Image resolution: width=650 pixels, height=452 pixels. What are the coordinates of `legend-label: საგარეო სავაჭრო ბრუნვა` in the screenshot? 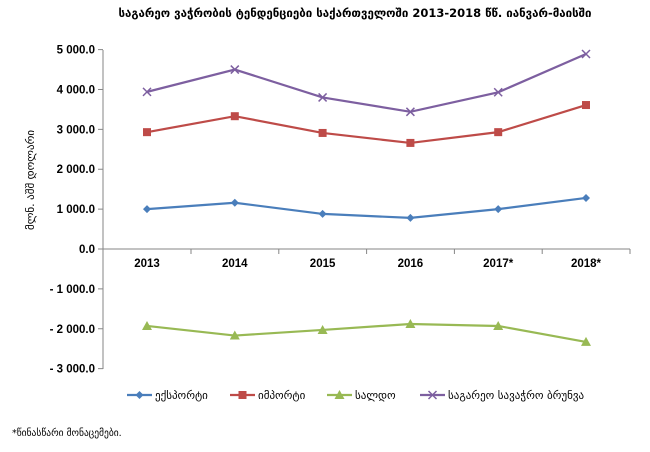 It's located at (516, 395).